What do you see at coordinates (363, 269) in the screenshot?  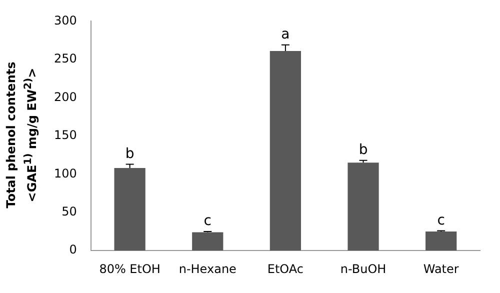 I see `x-tick-label: n-BuOH` at bounding box center [363, 269].